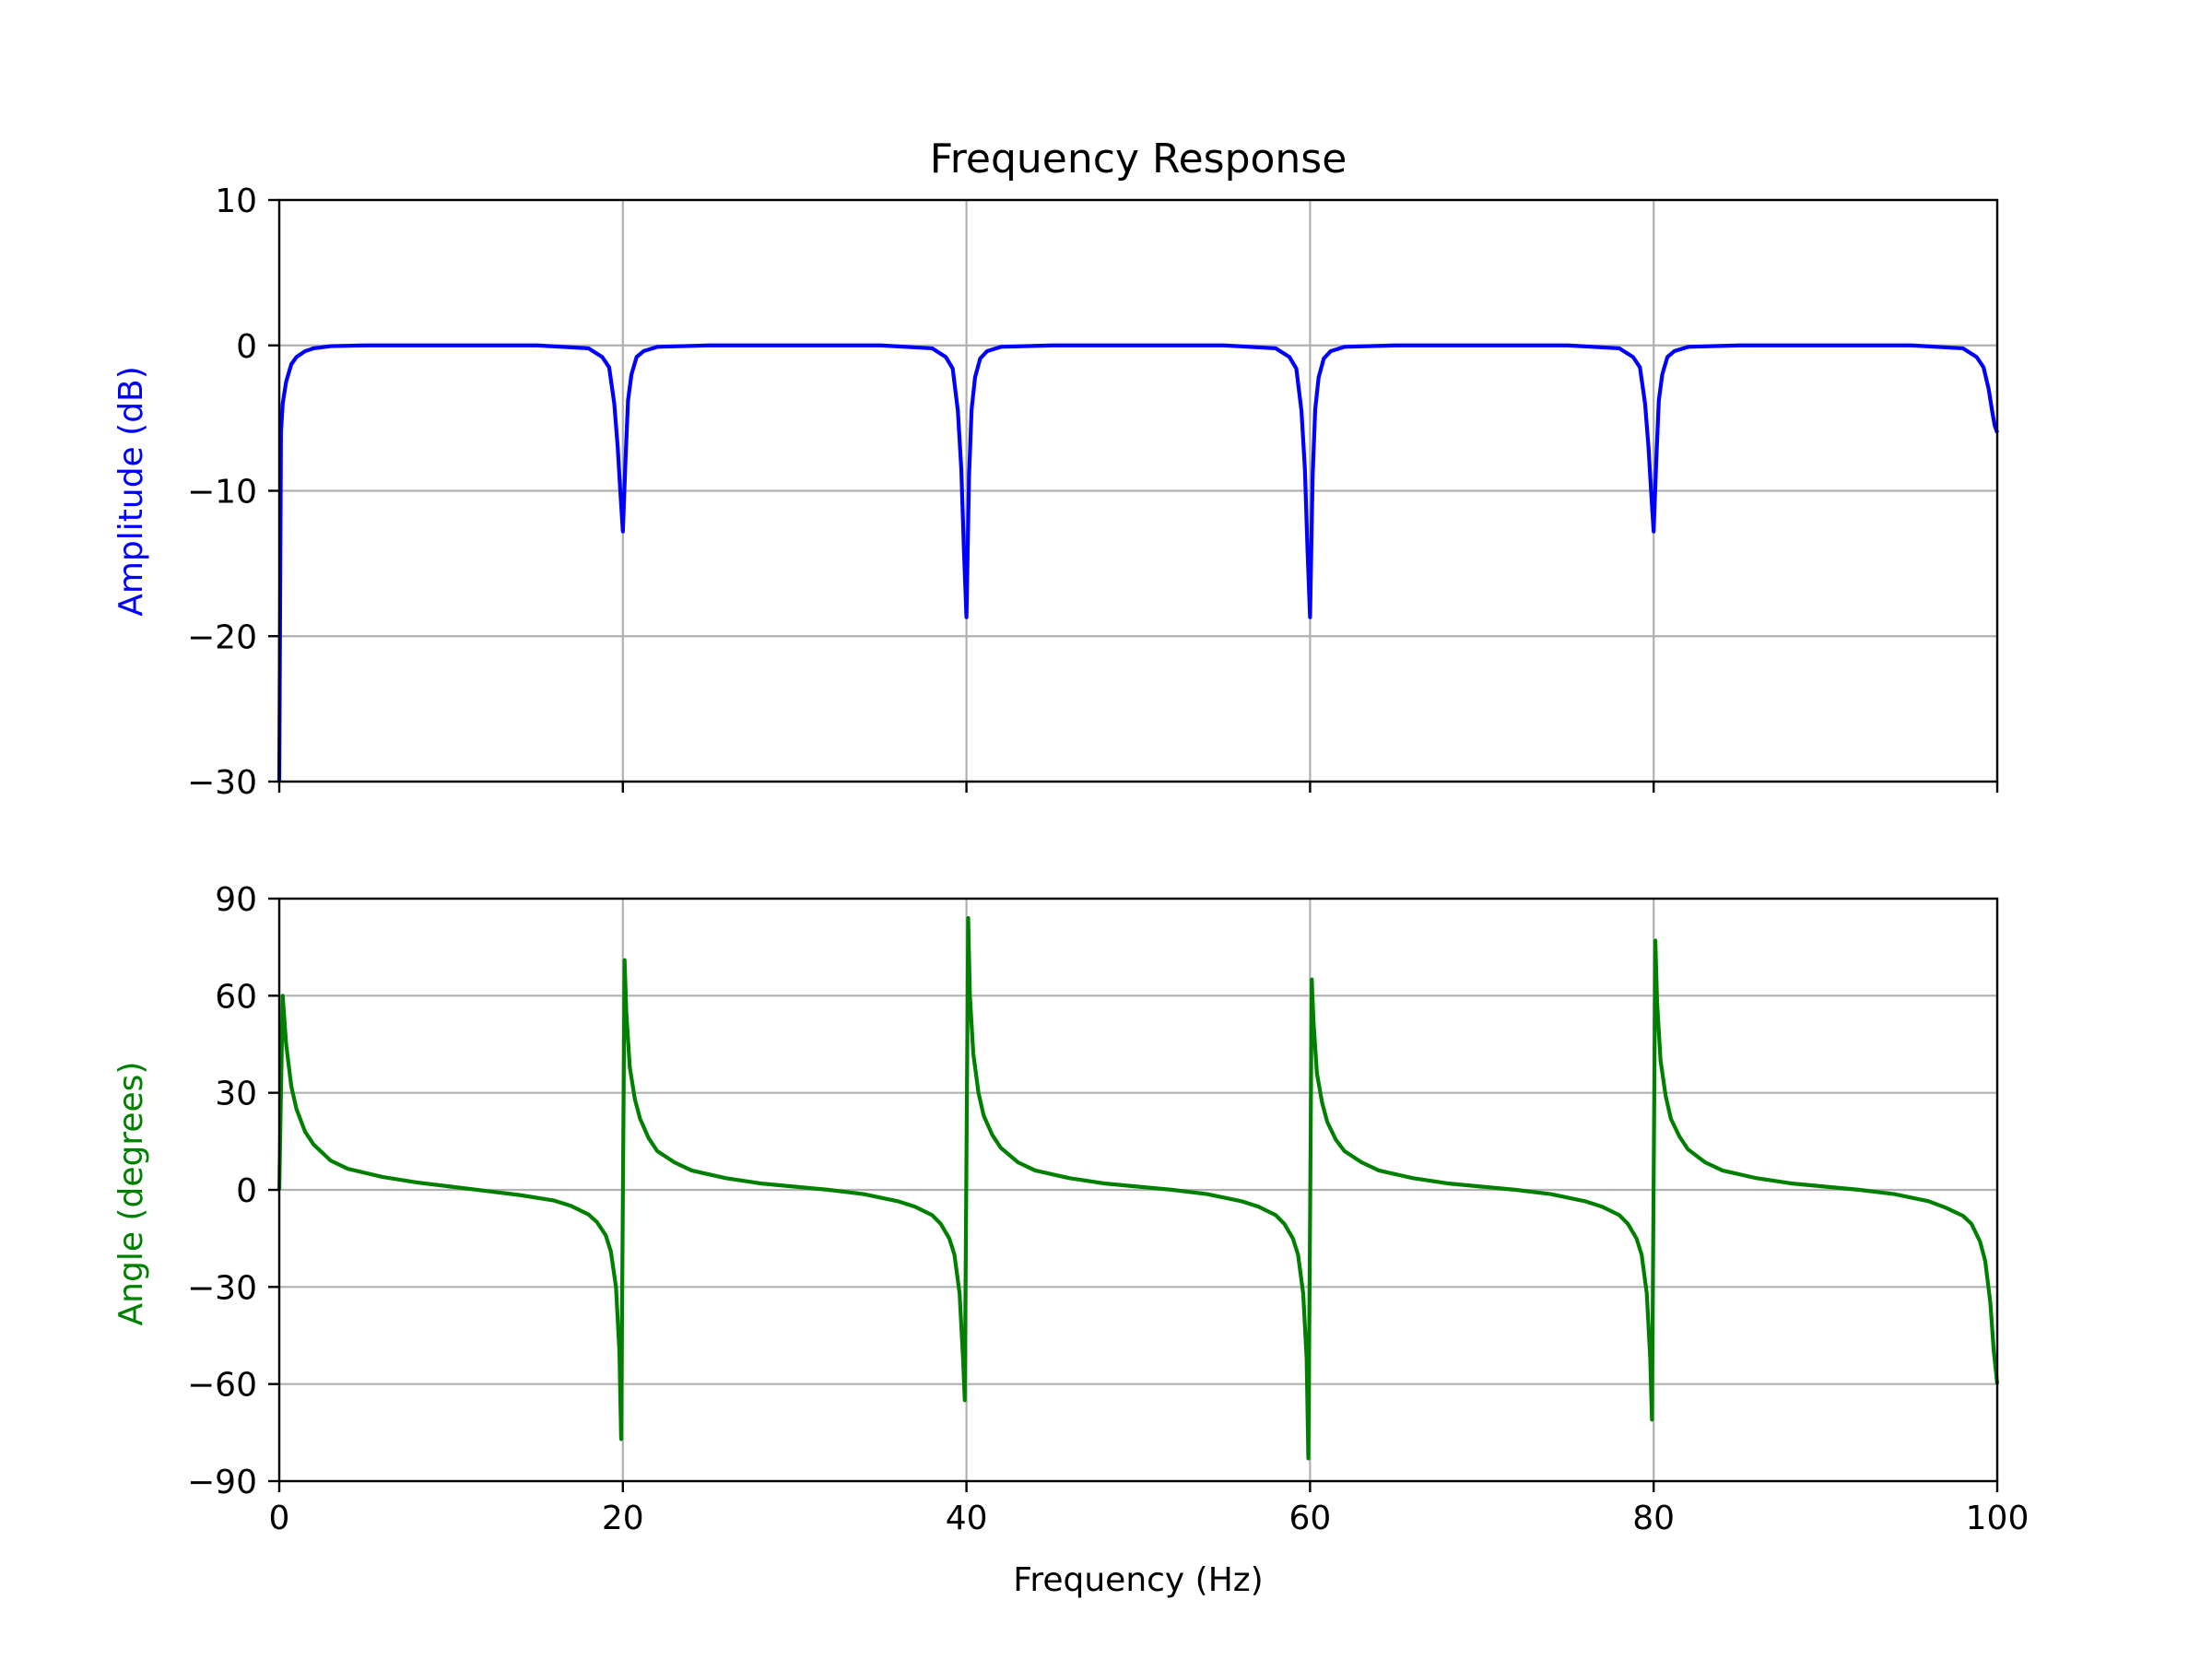 The width and height of the screenshot is (2212, 1659). I want to click on x-tick-label: 20, so click(623, 1518).